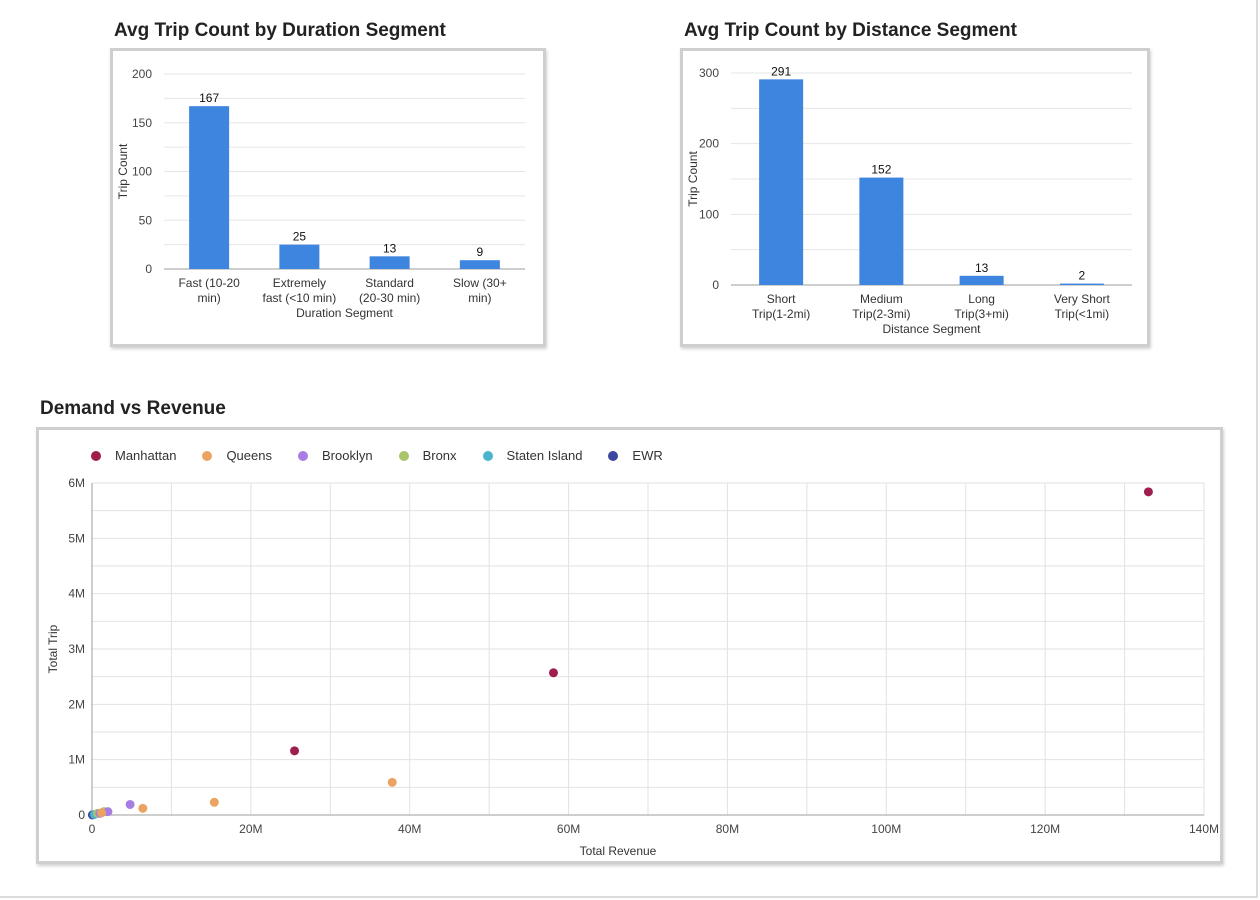 The image size is (1260, 900). I want to click on distance-y-axis-label: Trip Count, so click(693, 179).